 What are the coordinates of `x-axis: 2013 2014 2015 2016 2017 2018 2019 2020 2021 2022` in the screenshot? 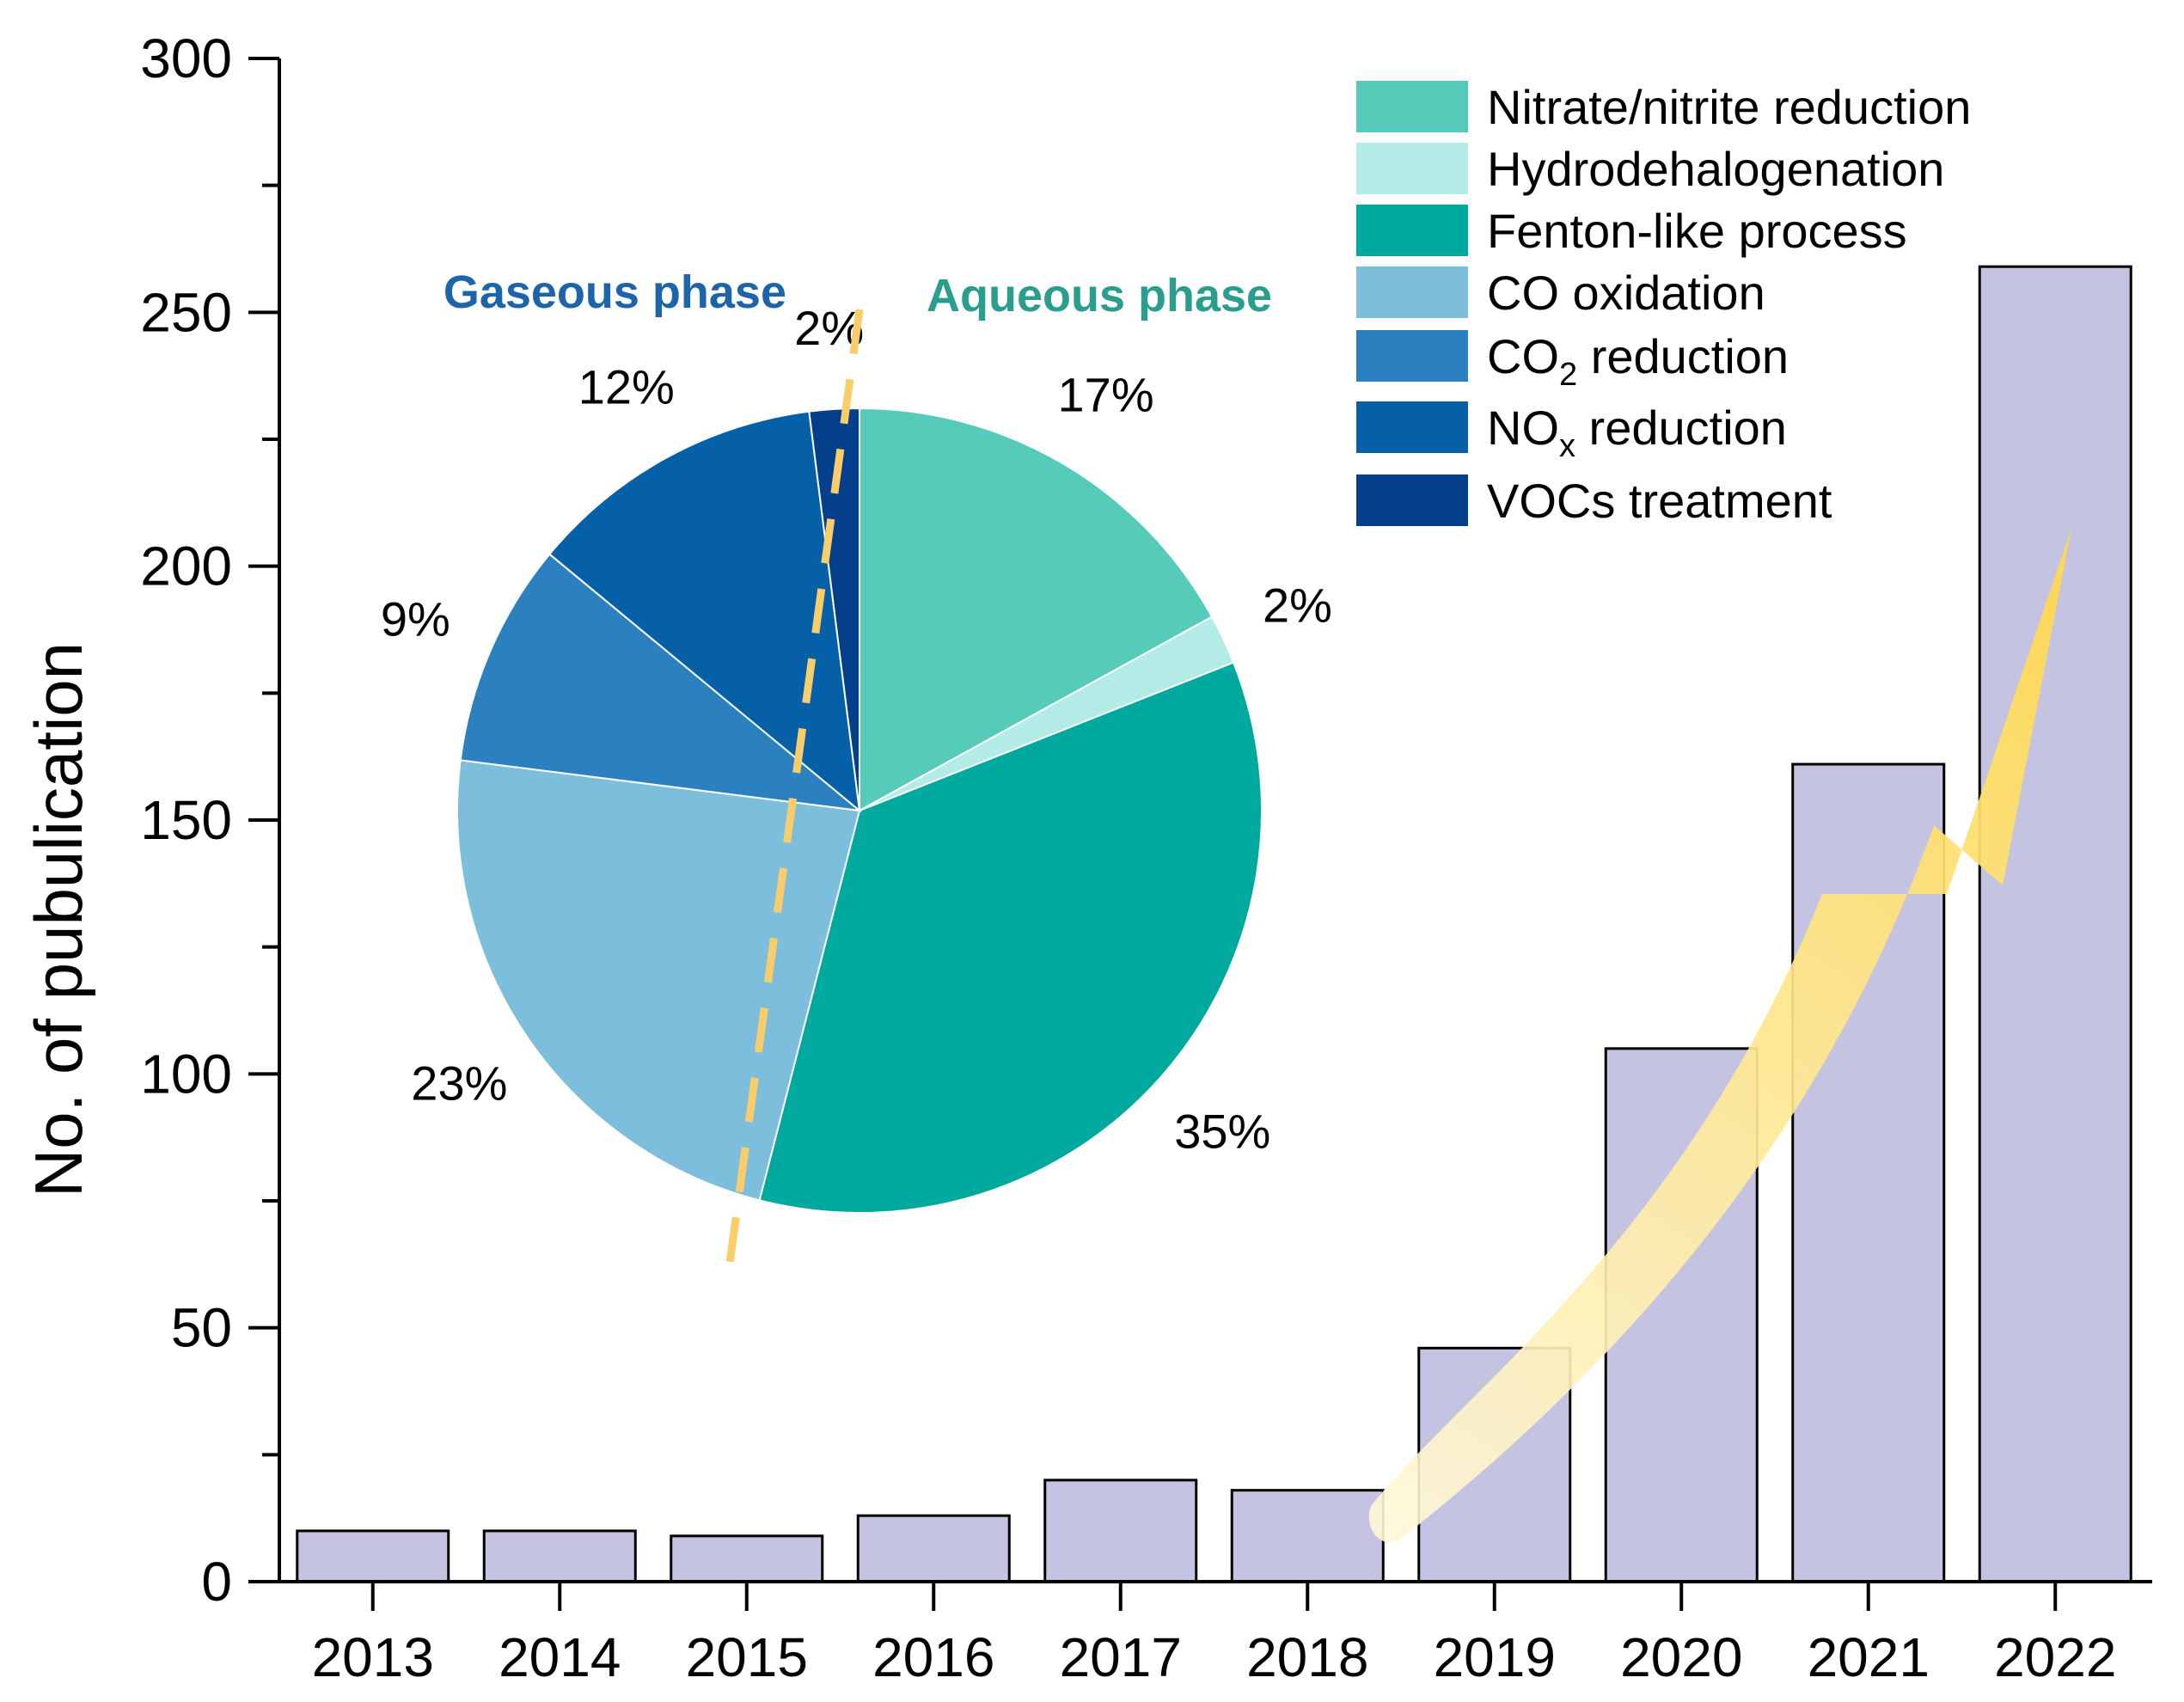 It's located at (1215, 1634).